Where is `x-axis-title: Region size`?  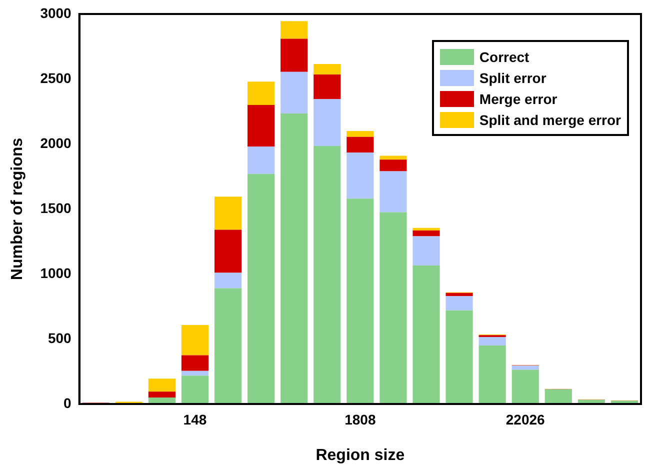
x-axis-title: Region size is located at coordinates (360, 455).